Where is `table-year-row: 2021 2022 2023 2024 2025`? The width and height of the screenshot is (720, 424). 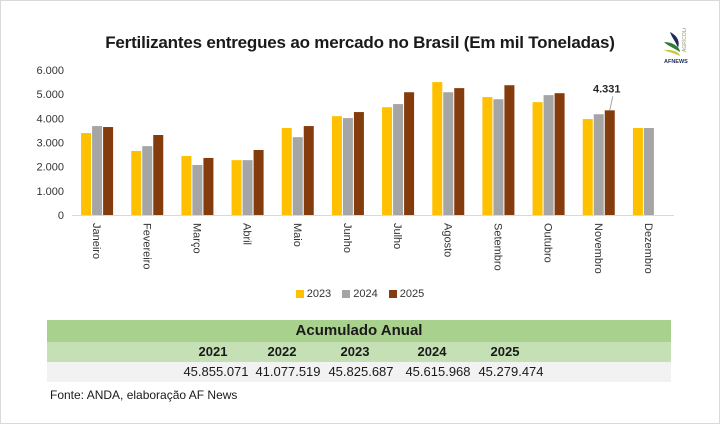 table-year-row: 2021 2022 2023 2024 2025 is located at coordinates (359, 352).